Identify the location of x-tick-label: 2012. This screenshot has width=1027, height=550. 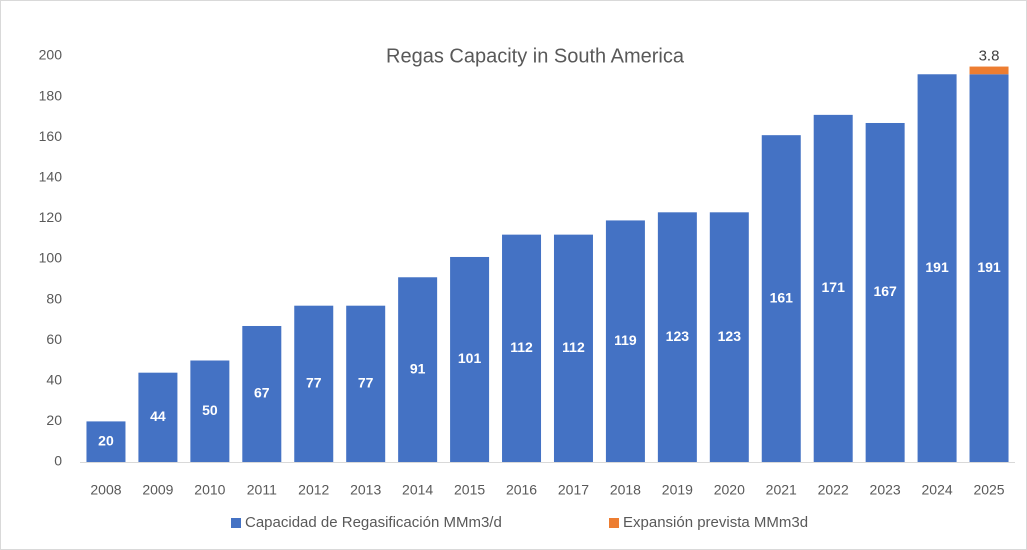
(313, 490).